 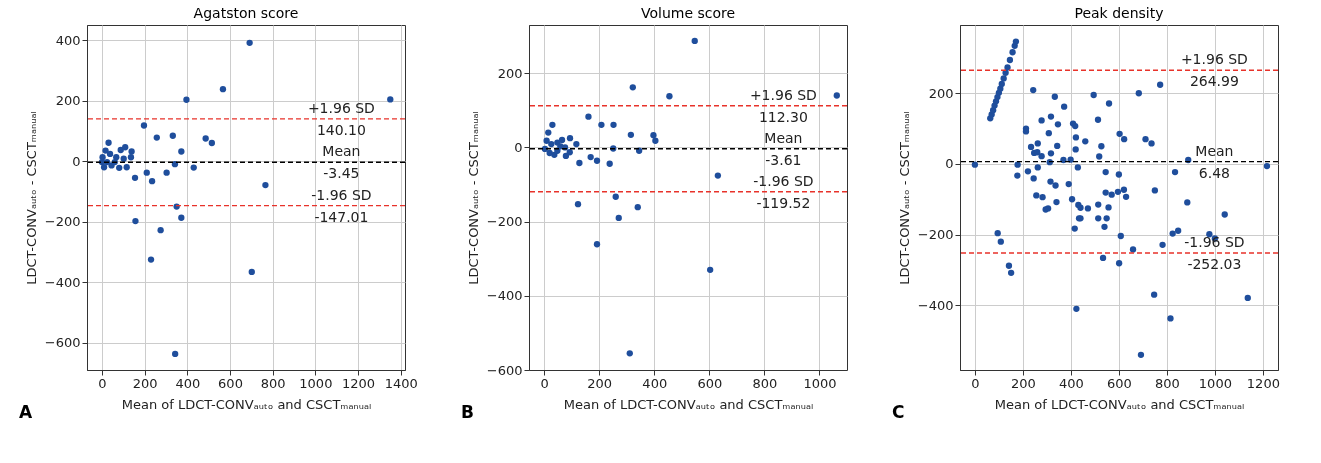 I want to click on y-tick-label: 400, so click(x=68, y=40).